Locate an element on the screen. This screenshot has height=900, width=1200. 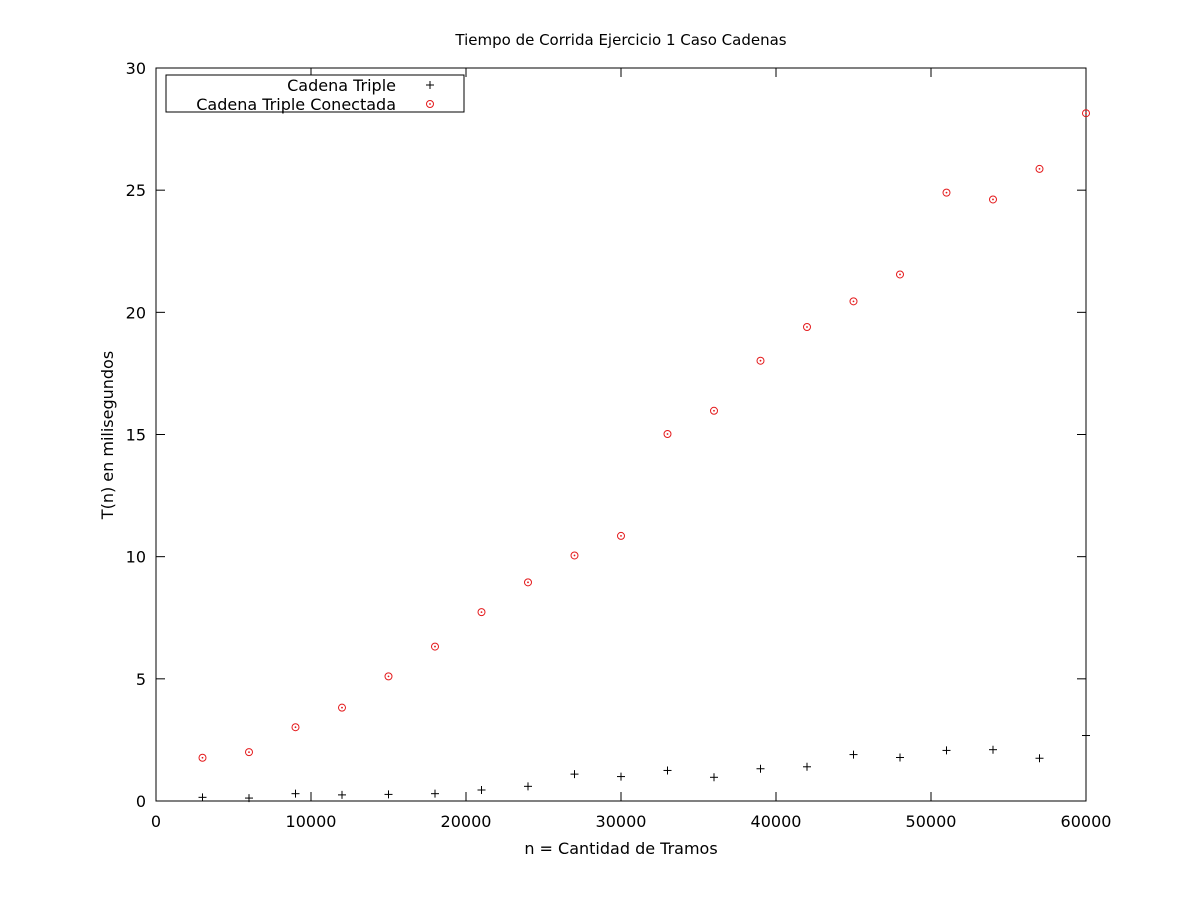
y-tick-label: 10 is located at coordinates (136, 557).